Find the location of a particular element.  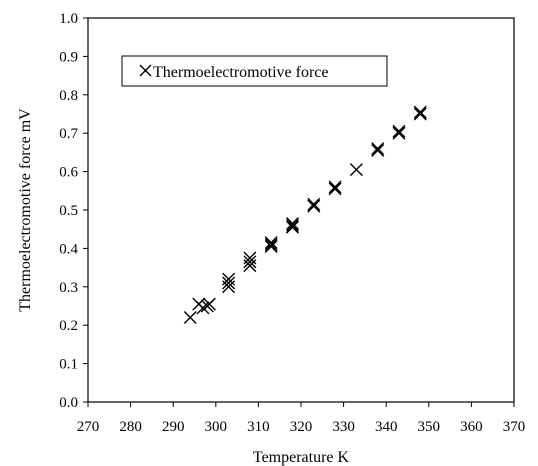

x-tick-label: 310 is located at coordinates (258, 427).